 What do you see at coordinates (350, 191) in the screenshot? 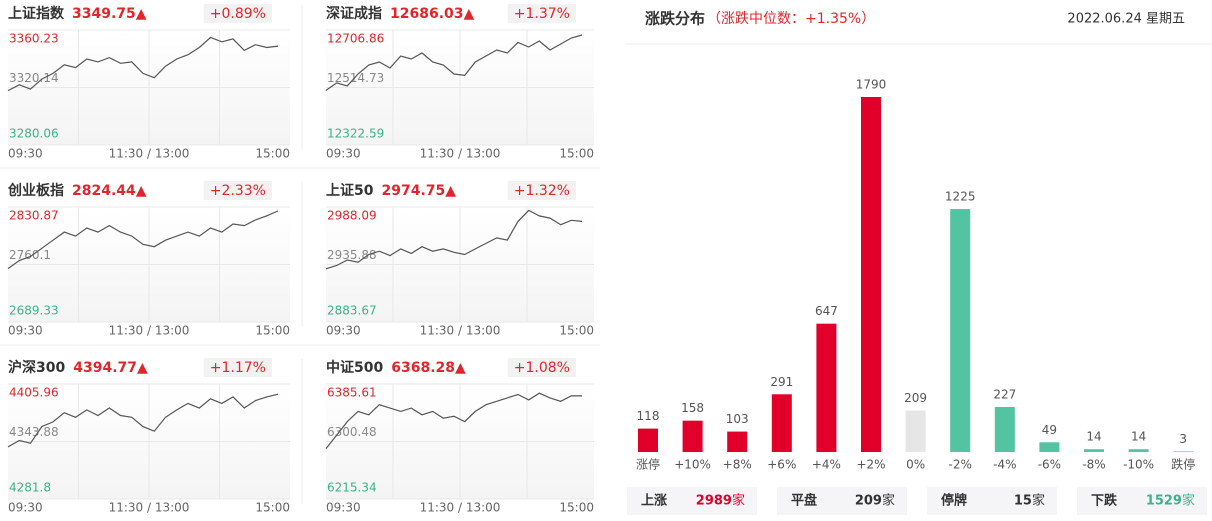
I see `index-name: 上证50` at bounding box center [350, 191].